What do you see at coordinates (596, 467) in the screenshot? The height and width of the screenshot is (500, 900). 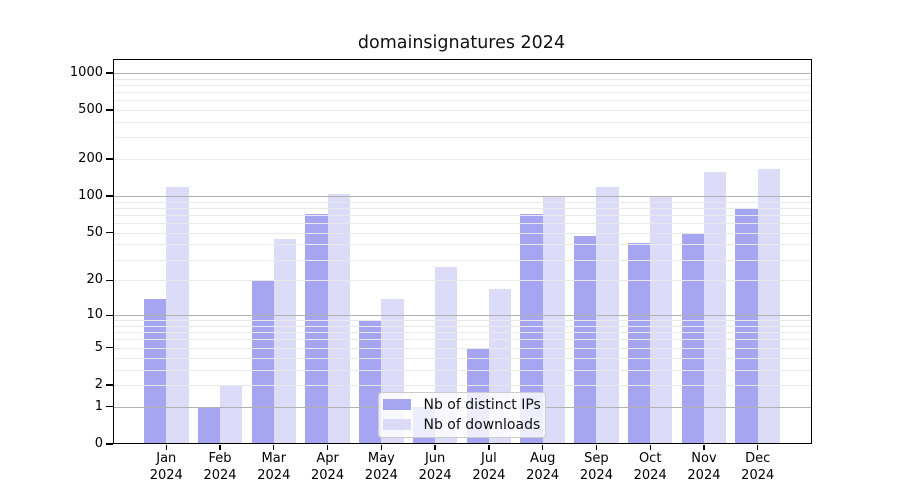 I see `x-tick-label-sep: Sep 2024` at bounding box center [596, 467].